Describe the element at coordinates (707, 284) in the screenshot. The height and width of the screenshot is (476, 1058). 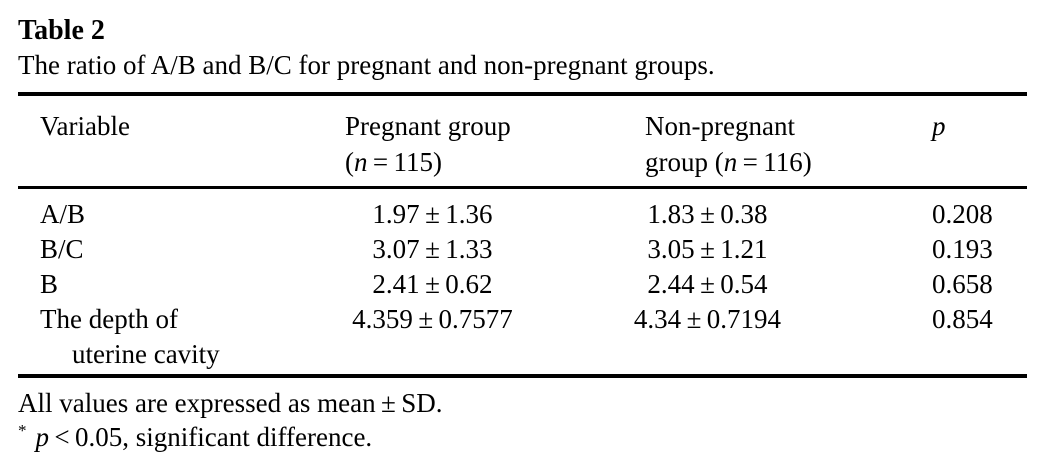
I see `nonpregnant-value-cell: 2.44 ± 0.54` at that location.